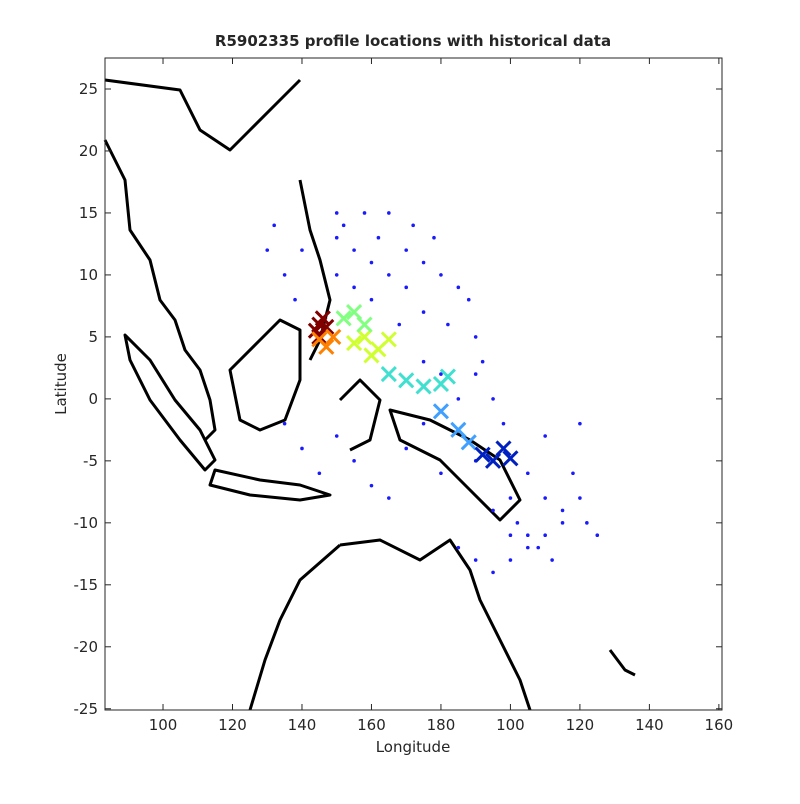  I want to click on y-tick-label: 20, so click(88, 151).